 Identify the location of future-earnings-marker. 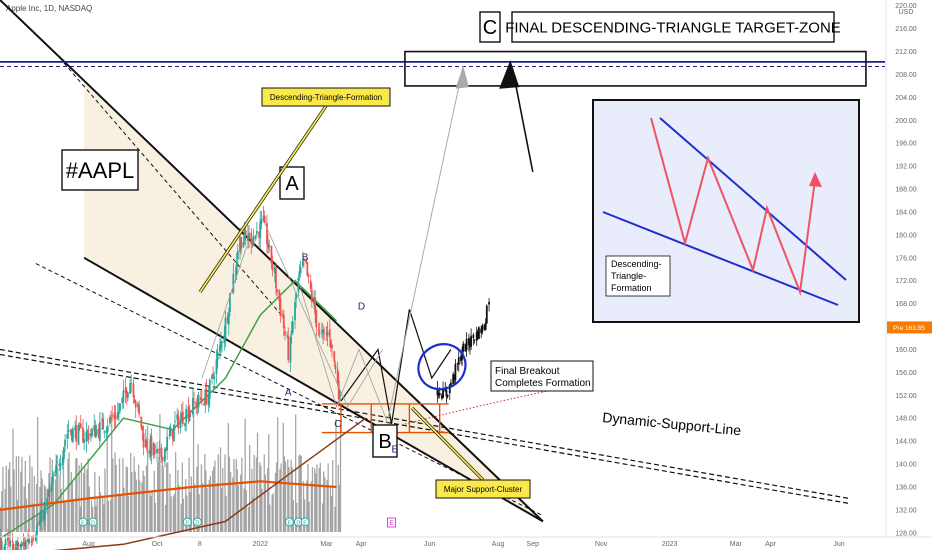
(391, 522).